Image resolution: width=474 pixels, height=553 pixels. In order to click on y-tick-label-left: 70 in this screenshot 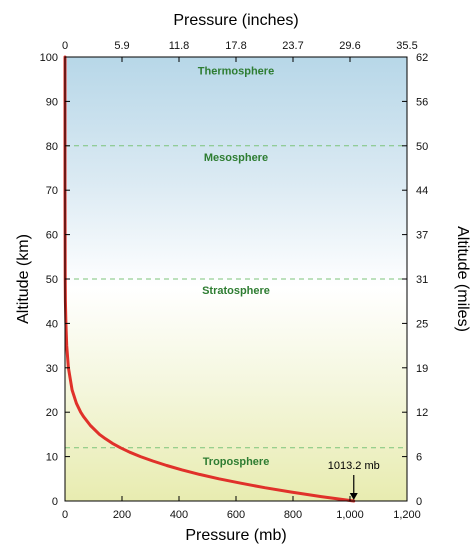, I will do `click(52, 191)`.